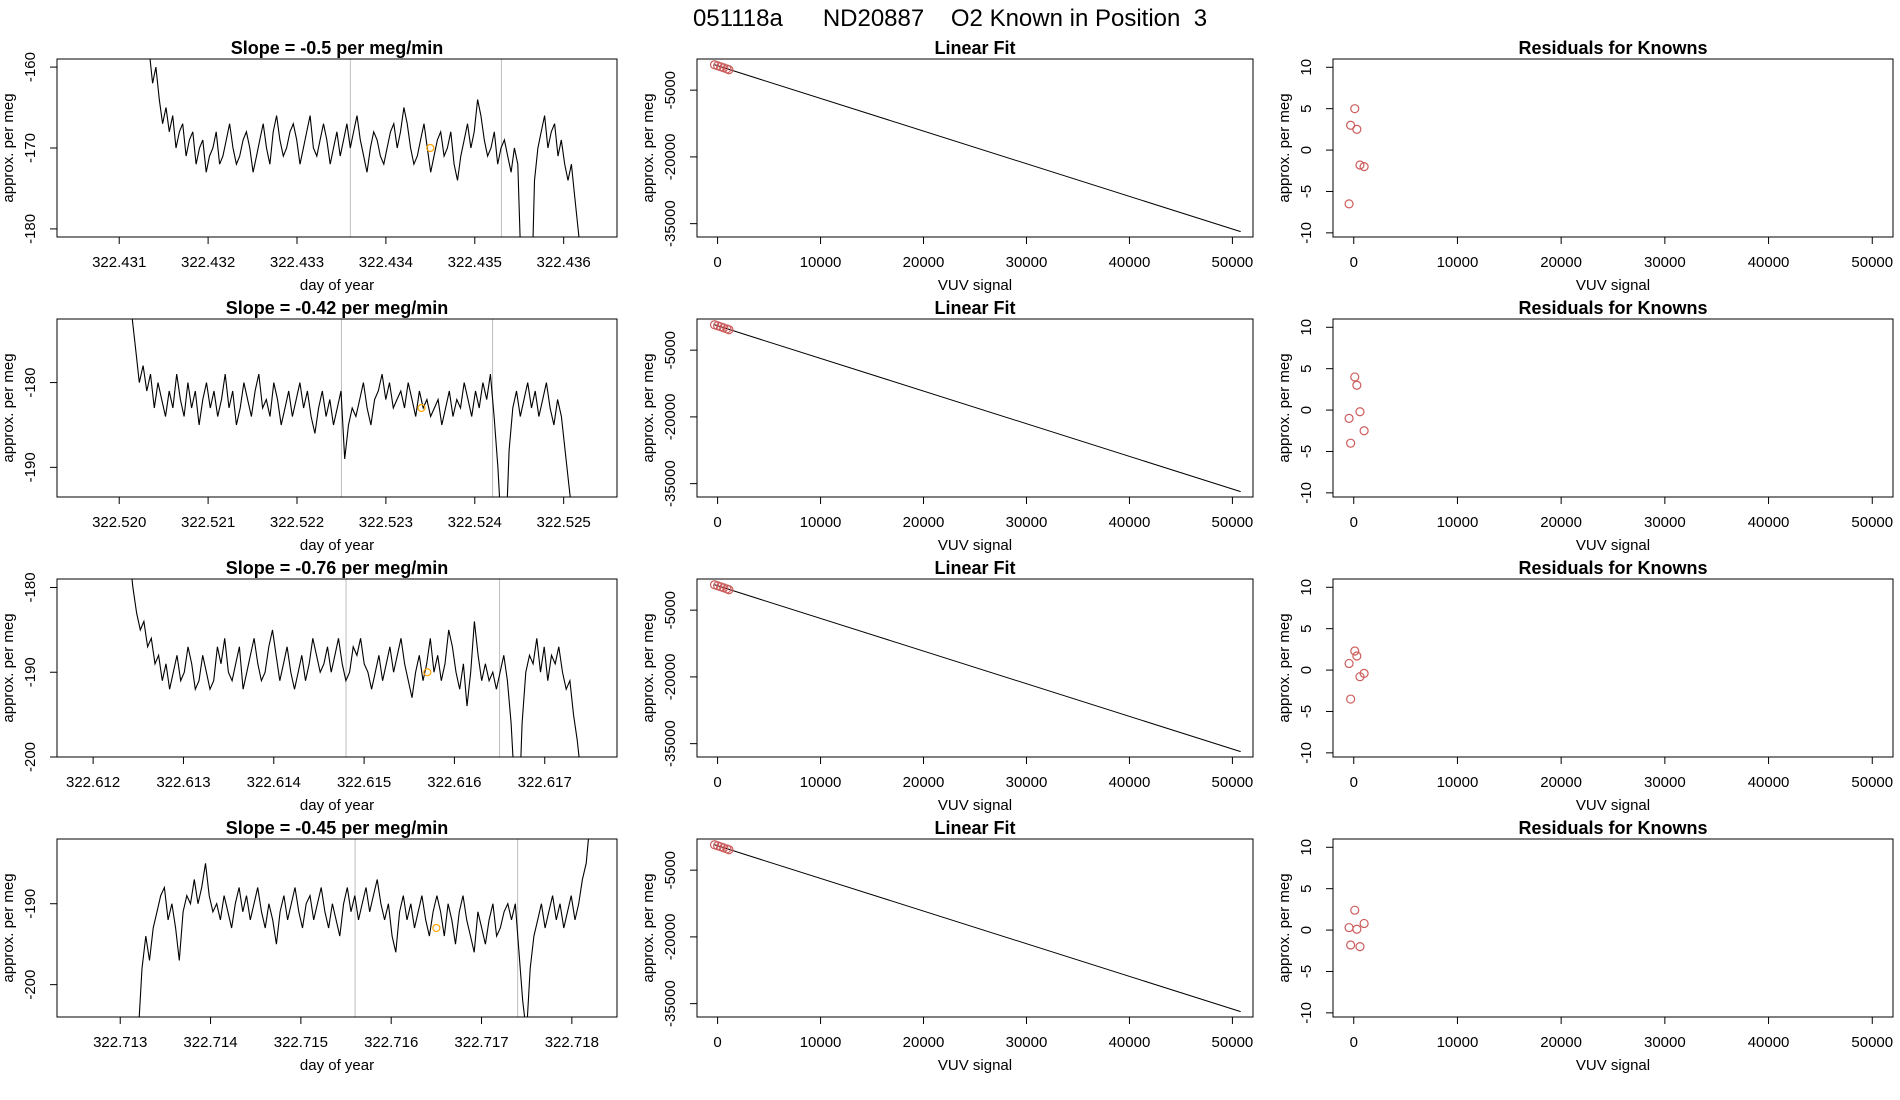 This screenshot has width=1900, height=1100. What do you see at coordinates (821, 1042) in the screenshot?
I see `linear-fit-4-x-tick-label: 10000` at bounding box center [821, 1042].